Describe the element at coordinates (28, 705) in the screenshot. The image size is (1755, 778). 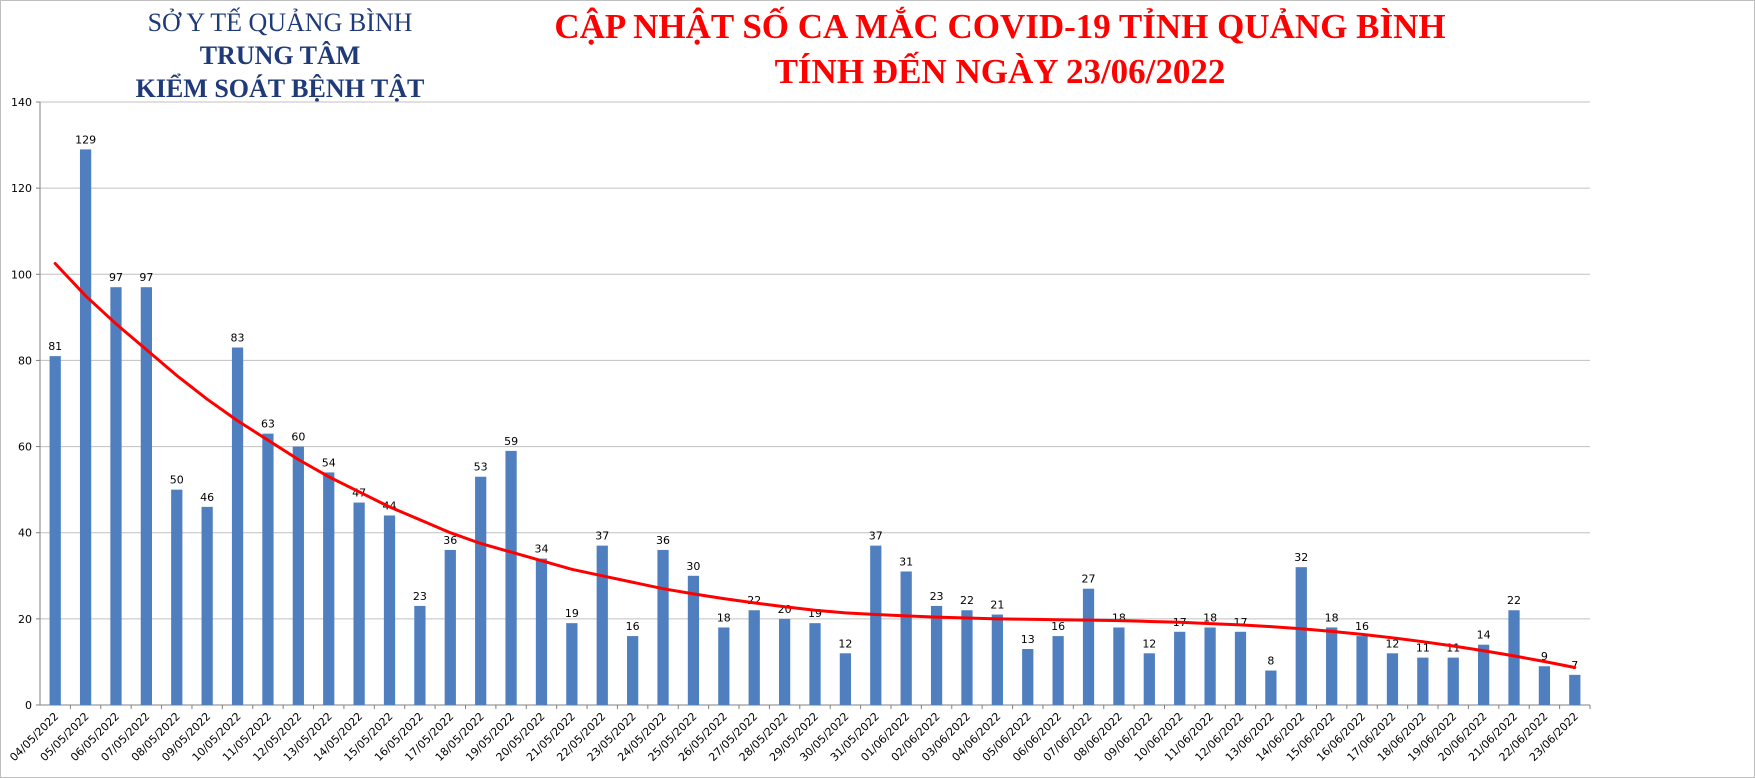
I see `y-tick-label: 0` at that location.